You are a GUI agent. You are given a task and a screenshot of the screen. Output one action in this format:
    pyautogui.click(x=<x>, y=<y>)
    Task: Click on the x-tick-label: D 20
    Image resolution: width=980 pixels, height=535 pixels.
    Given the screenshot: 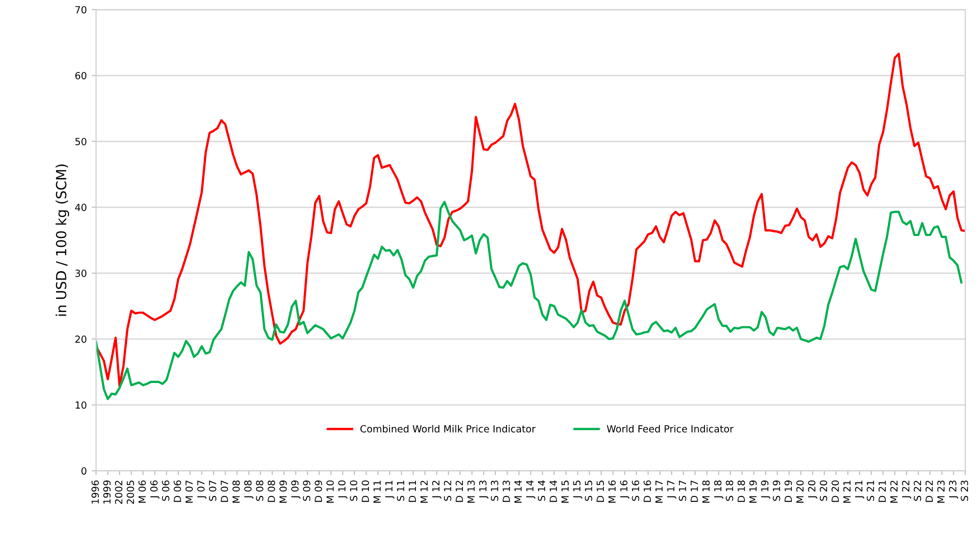 What is the action you would take?
    pyautogui.click(x=835, y=491)
    